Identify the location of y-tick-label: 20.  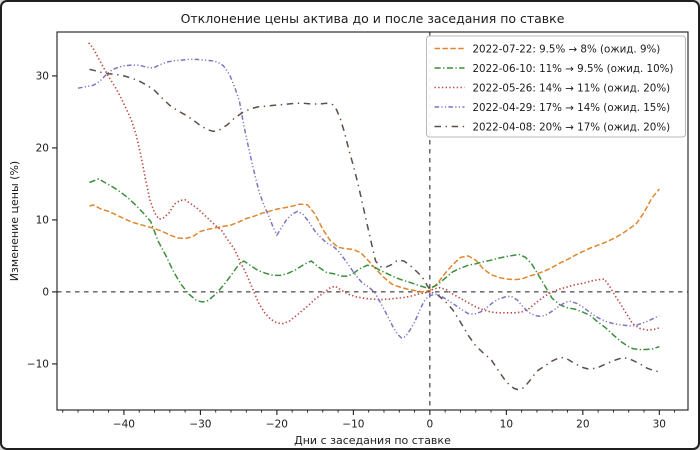
(42, 149).